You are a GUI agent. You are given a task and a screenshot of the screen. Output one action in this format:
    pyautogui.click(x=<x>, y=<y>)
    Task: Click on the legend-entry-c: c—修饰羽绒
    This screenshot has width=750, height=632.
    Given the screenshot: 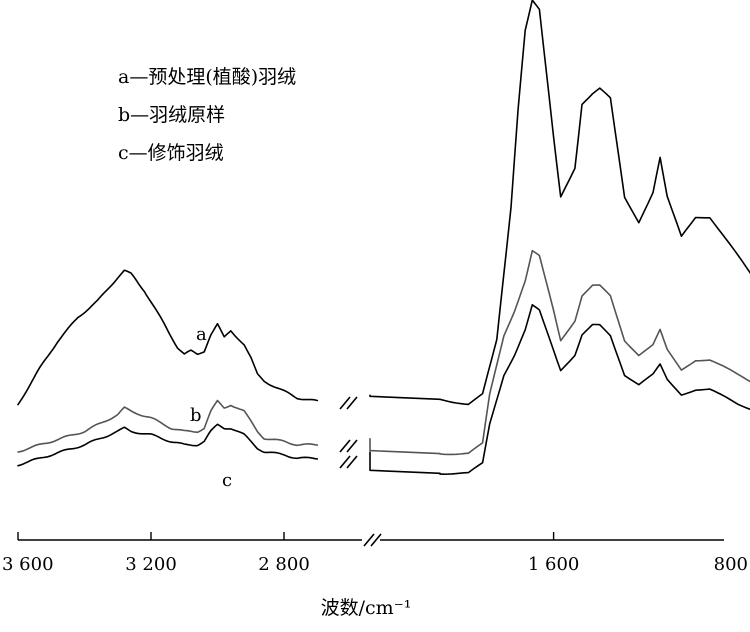 What is the action you would take?
    pyautogui.click(x=171, y=153)
    